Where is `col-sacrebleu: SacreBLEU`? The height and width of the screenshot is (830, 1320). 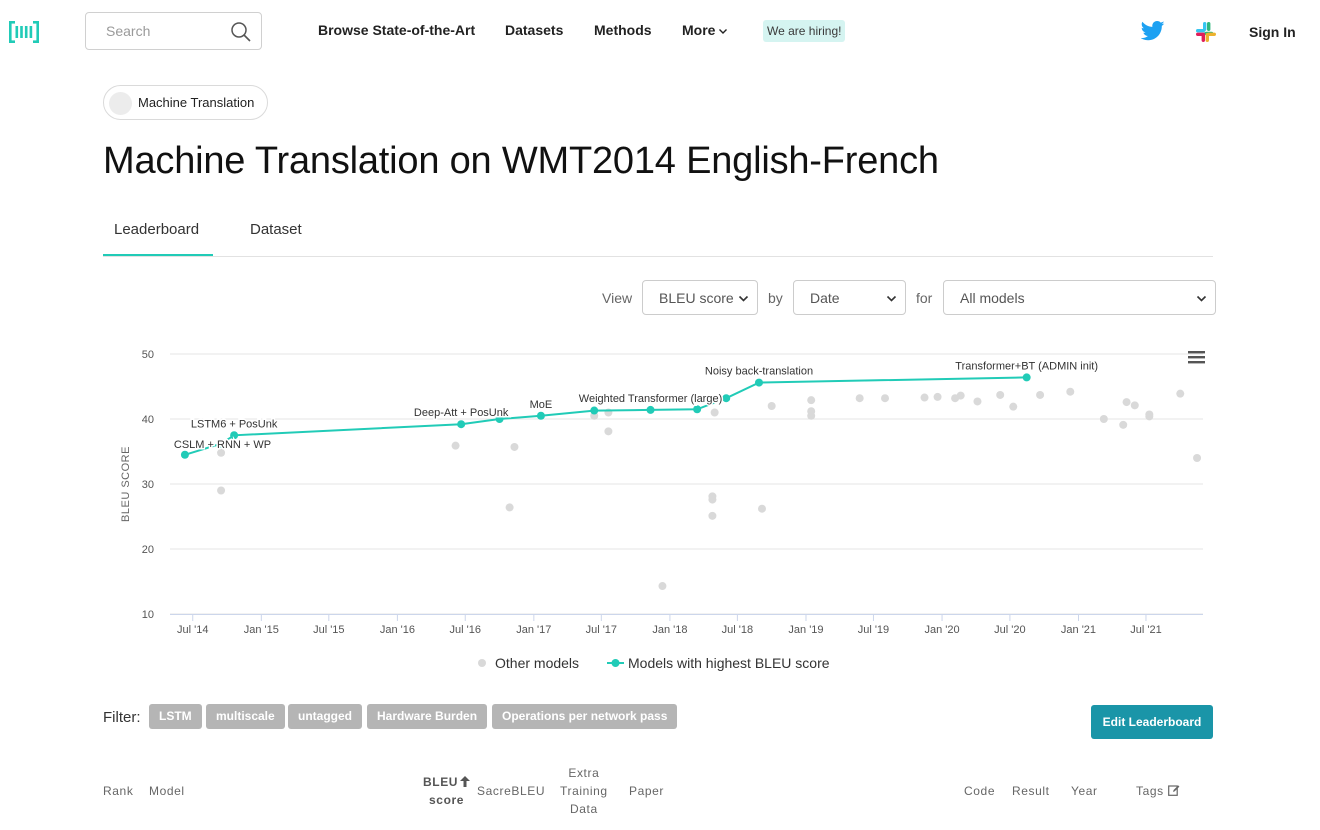
col-sacrebleu: SacreBLEU is located at coordinates (511, 791).